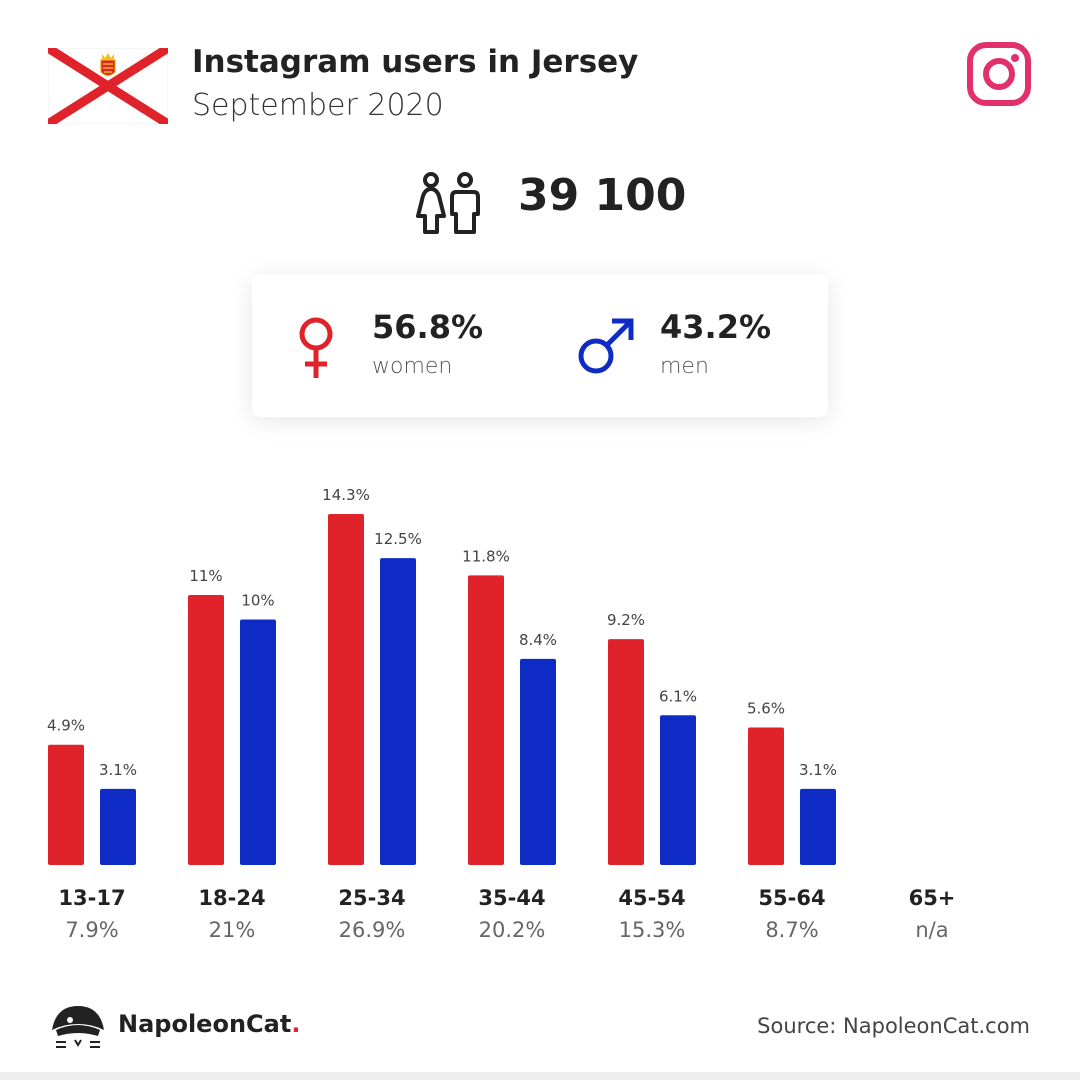 Image resolution: width=1080 pixels, height=1080 pixels. I want to click on female-symbol-icon, so click(316, 347).